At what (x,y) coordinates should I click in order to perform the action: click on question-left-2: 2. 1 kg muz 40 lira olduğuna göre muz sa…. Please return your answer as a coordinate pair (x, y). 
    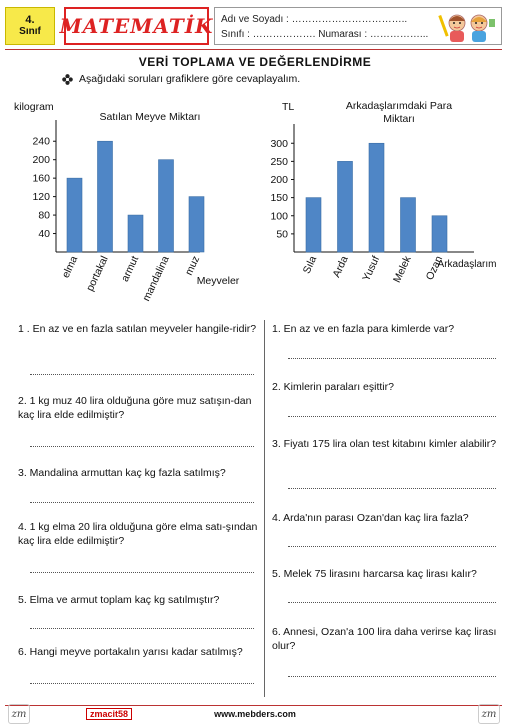
    Looking at the image, I should click on (135, 408).